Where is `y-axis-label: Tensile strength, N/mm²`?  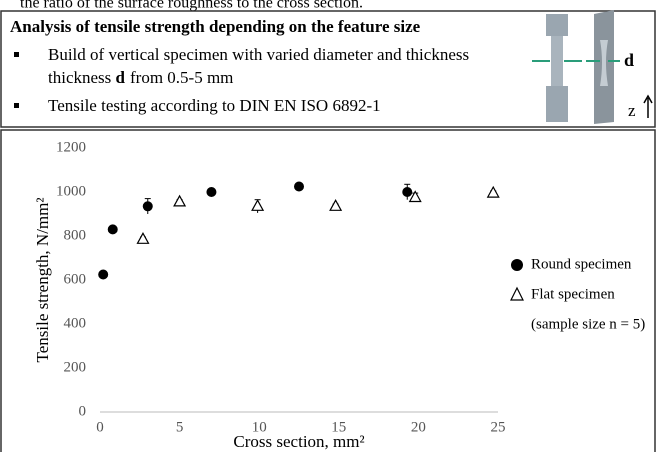
y-axis-label: Tensile strength, N/mm² is located at coordinates (42, 280).